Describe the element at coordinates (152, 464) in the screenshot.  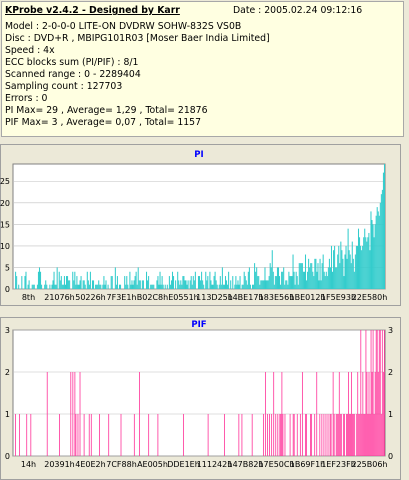
I see `x-tick-label: AE005h` at that location.